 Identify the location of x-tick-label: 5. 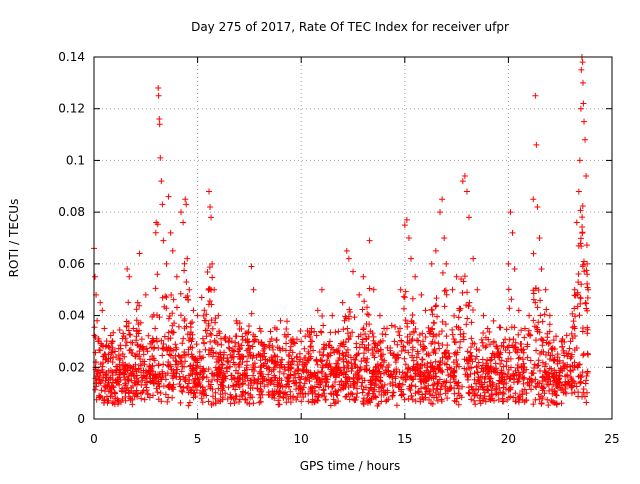
(198, 439).